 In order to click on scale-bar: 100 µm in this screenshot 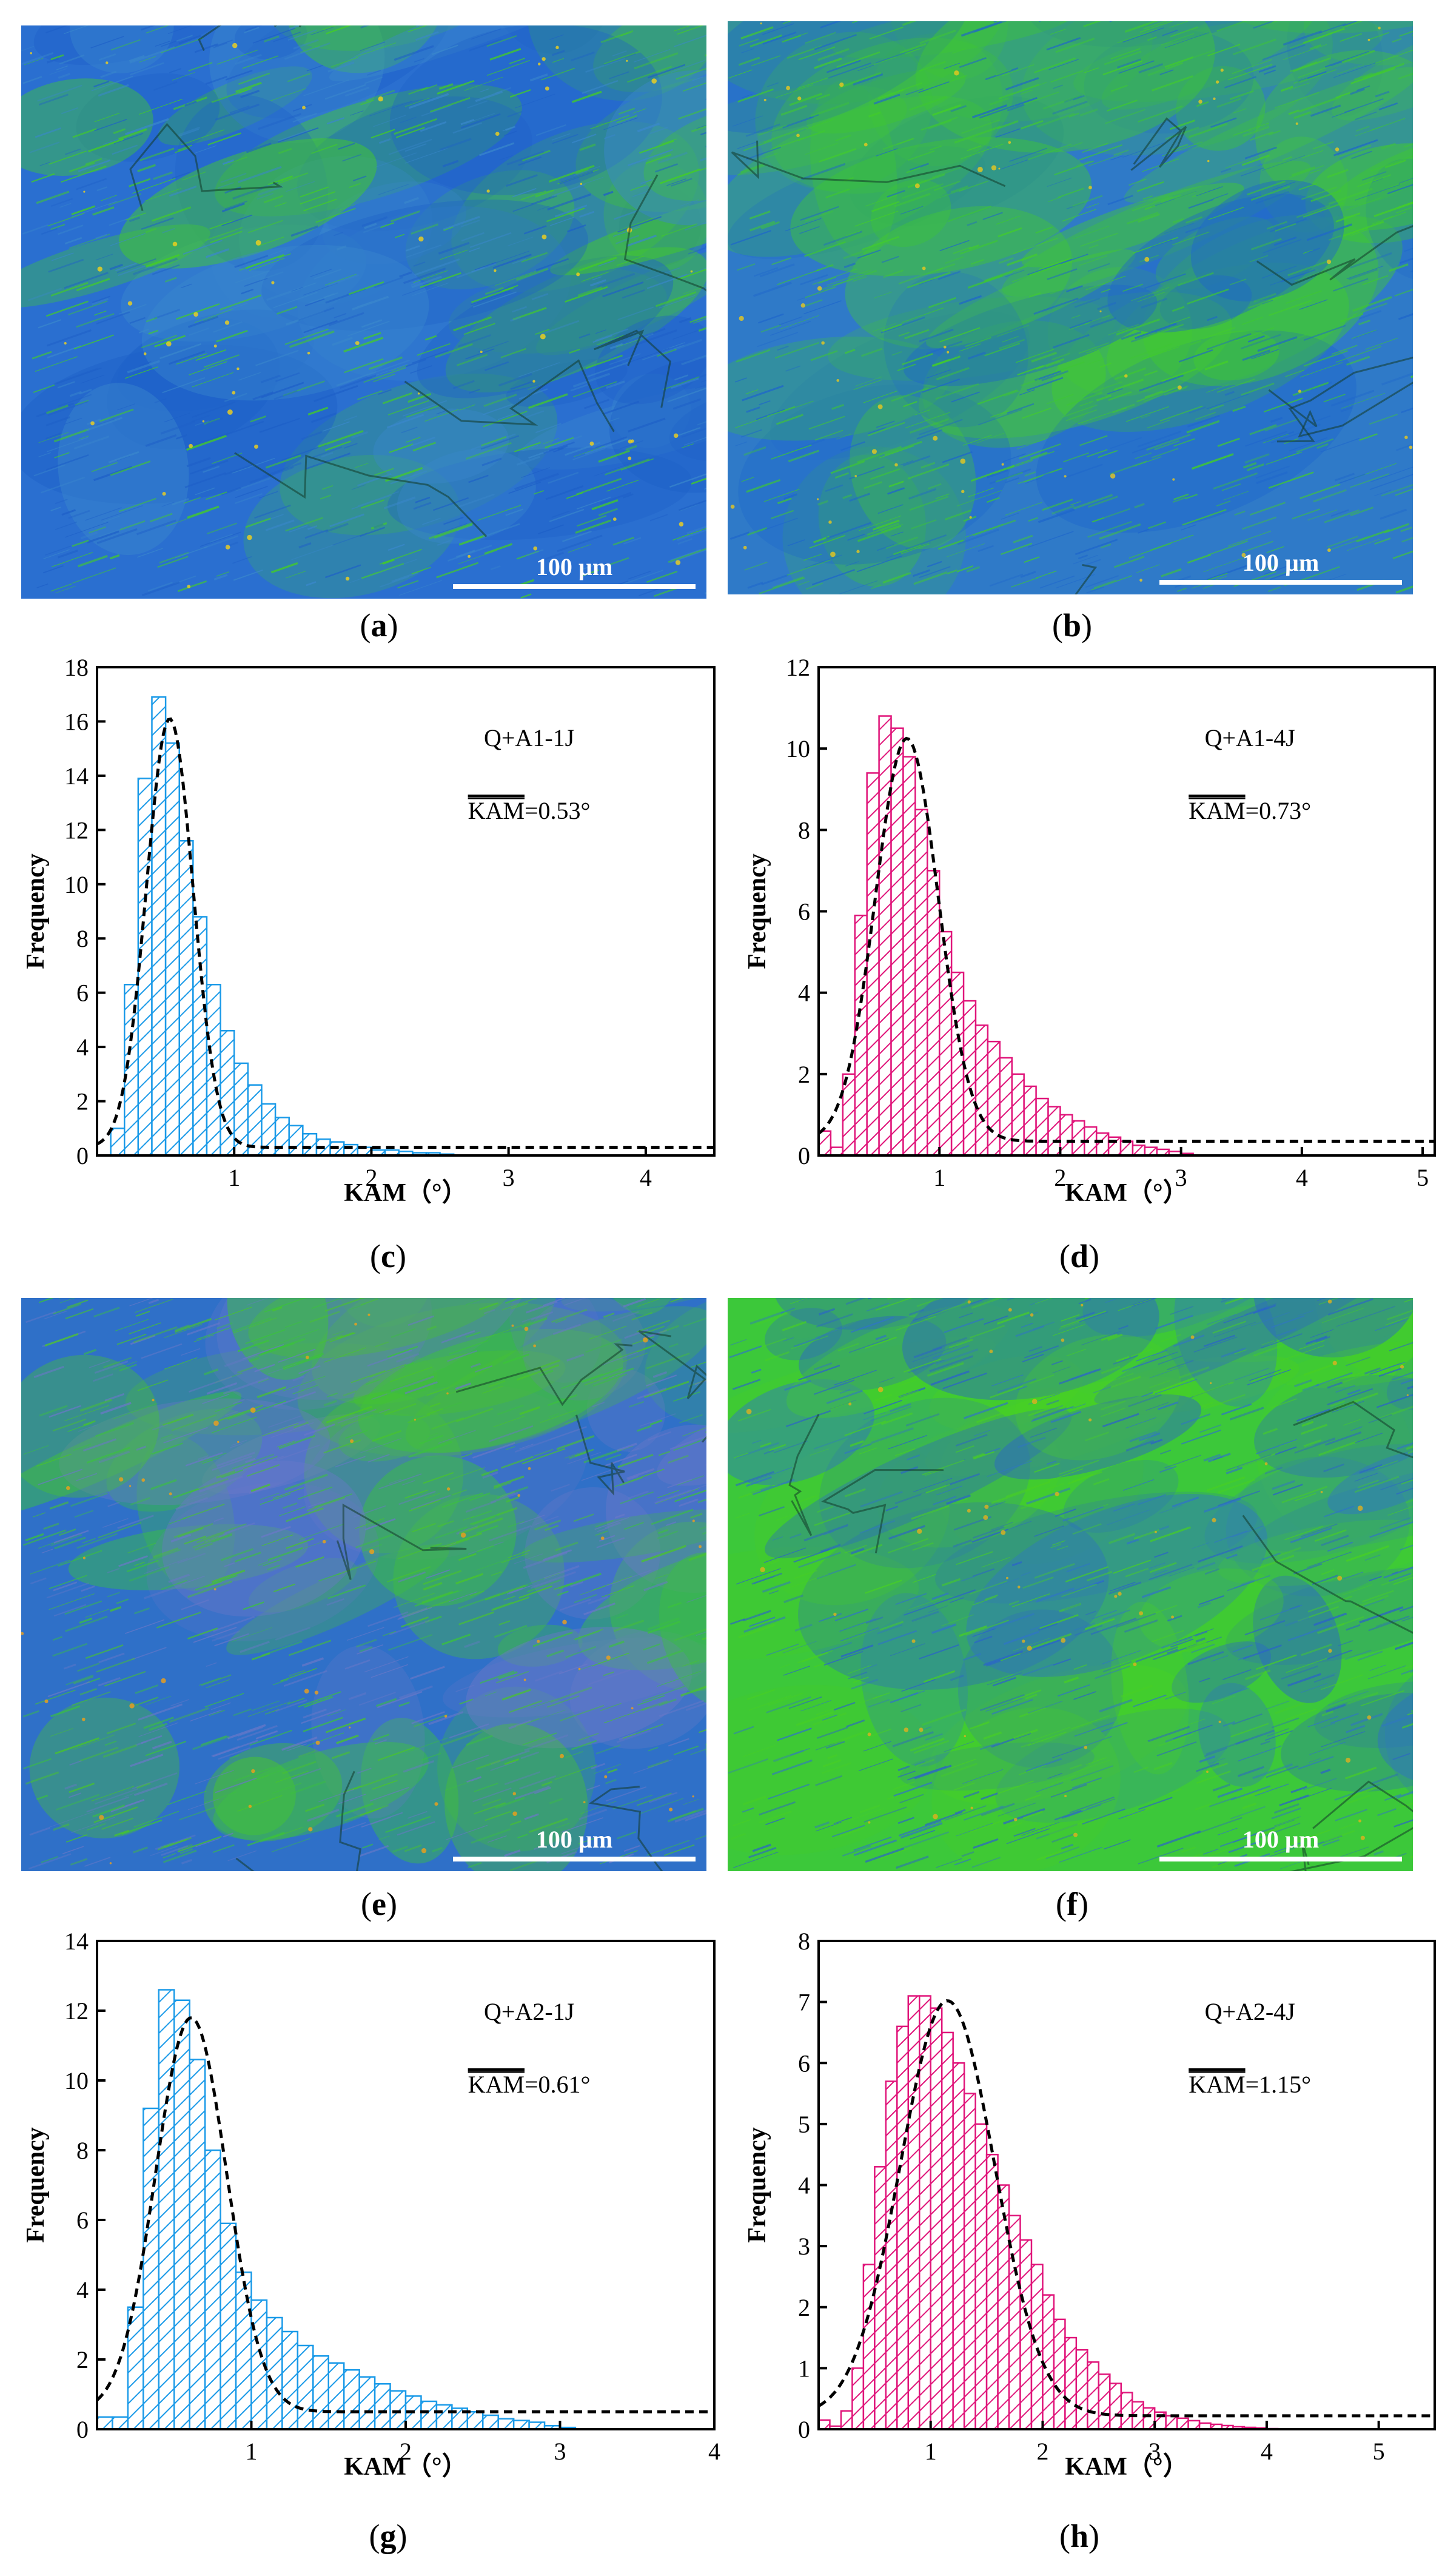, I will do `click(1280, 1843)`.